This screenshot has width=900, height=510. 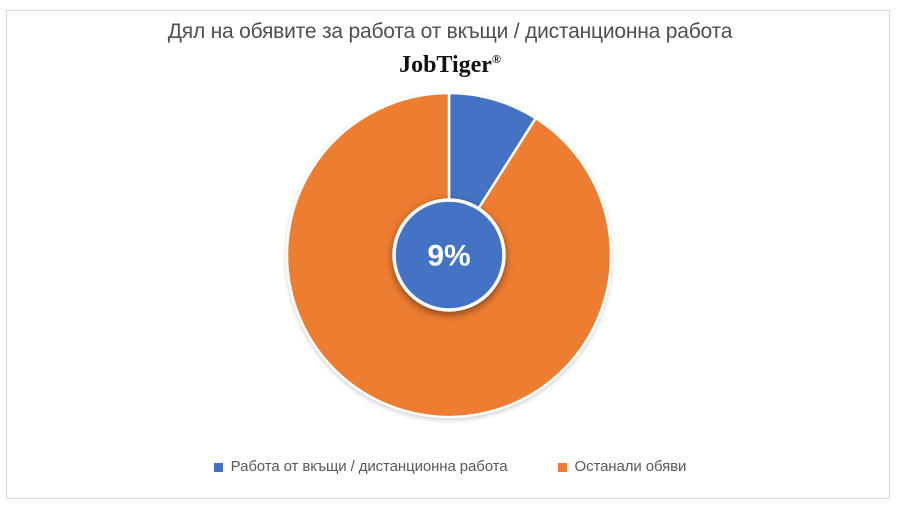 I want to click on legend-label-other-ads: Останали обяви, so click(x=630, y=466).